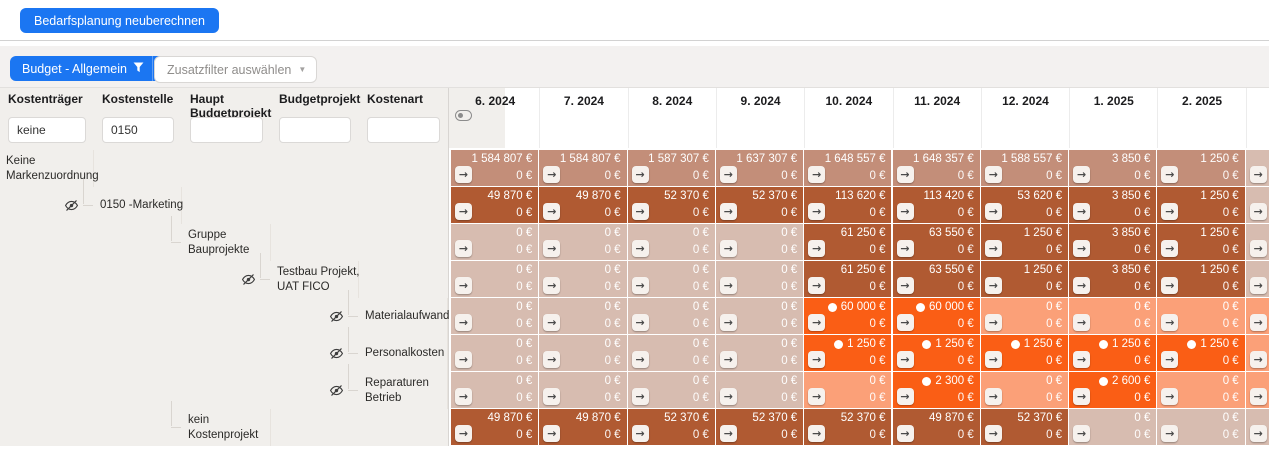 The image size is (1269, 451). I want to click on budget-cell-partial: →, so click(1257, 353).